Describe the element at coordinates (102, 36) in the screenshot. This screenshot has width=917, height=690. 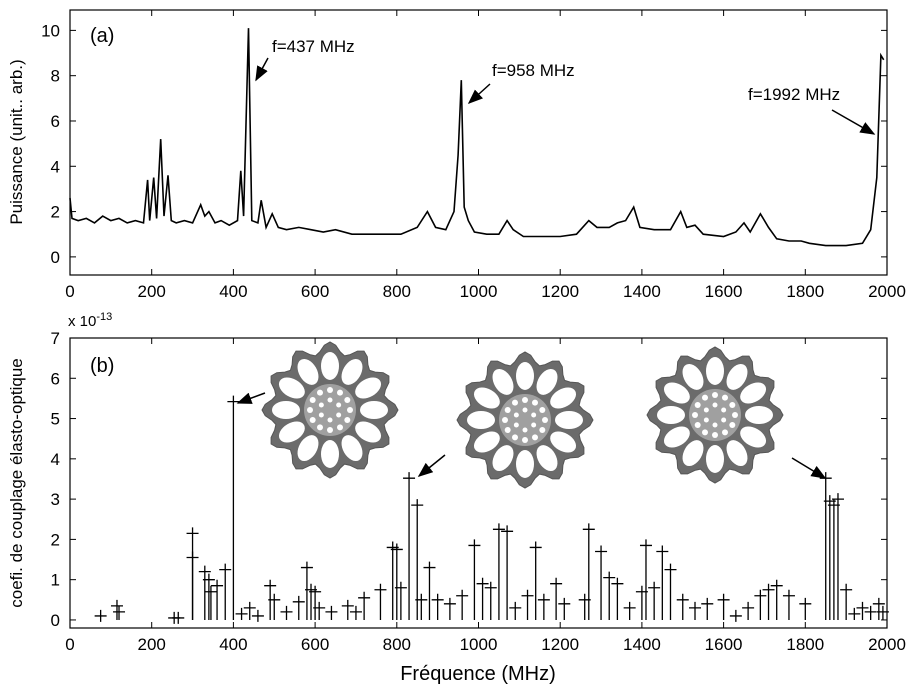
I see `panel-label: (a)` at that location.